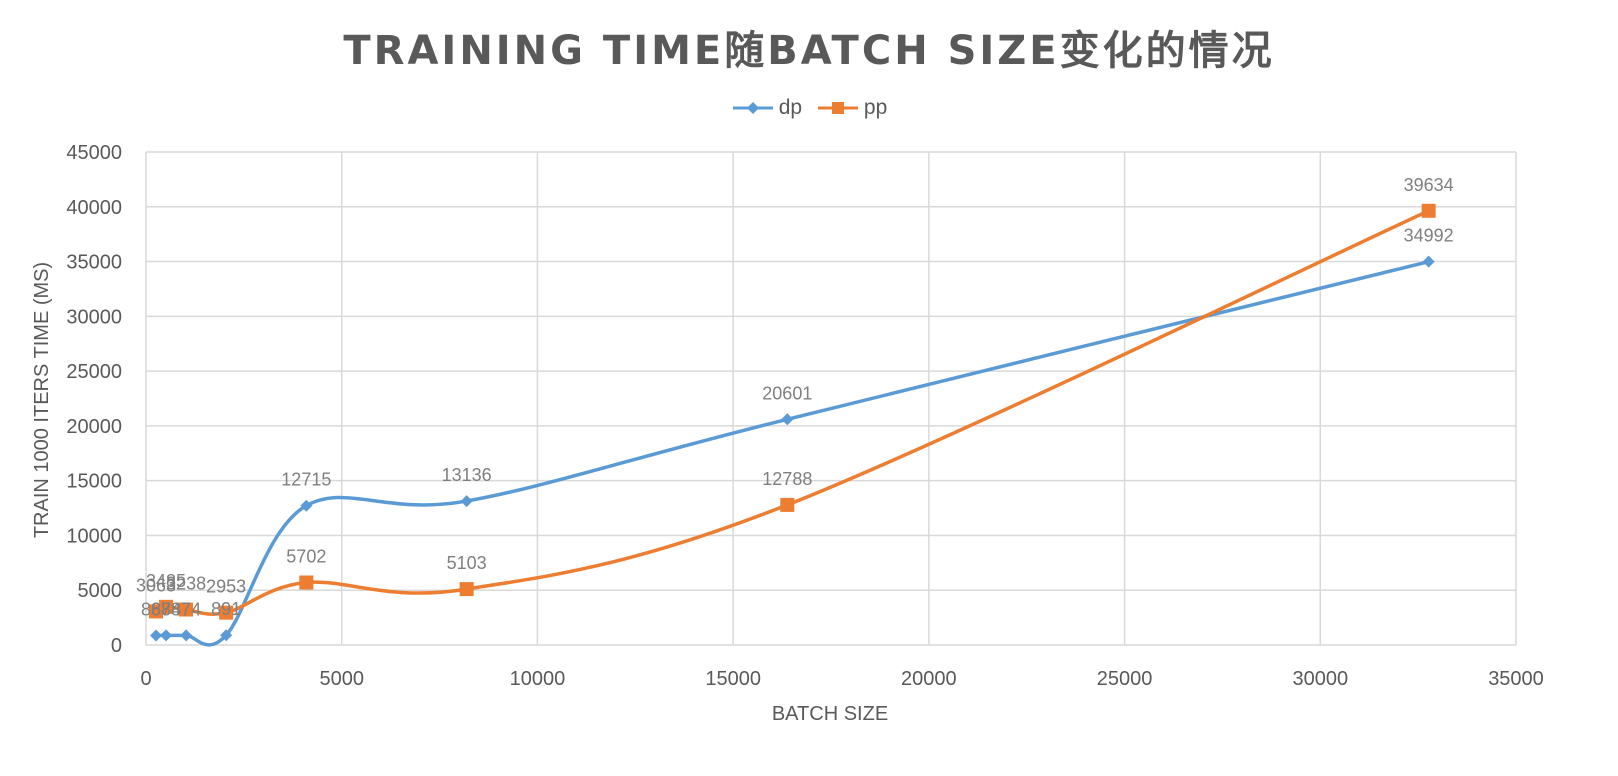 The height and width of the screenshot is (776, 1618). I want to click on data-label-pp: 3238, so click(186, 584).